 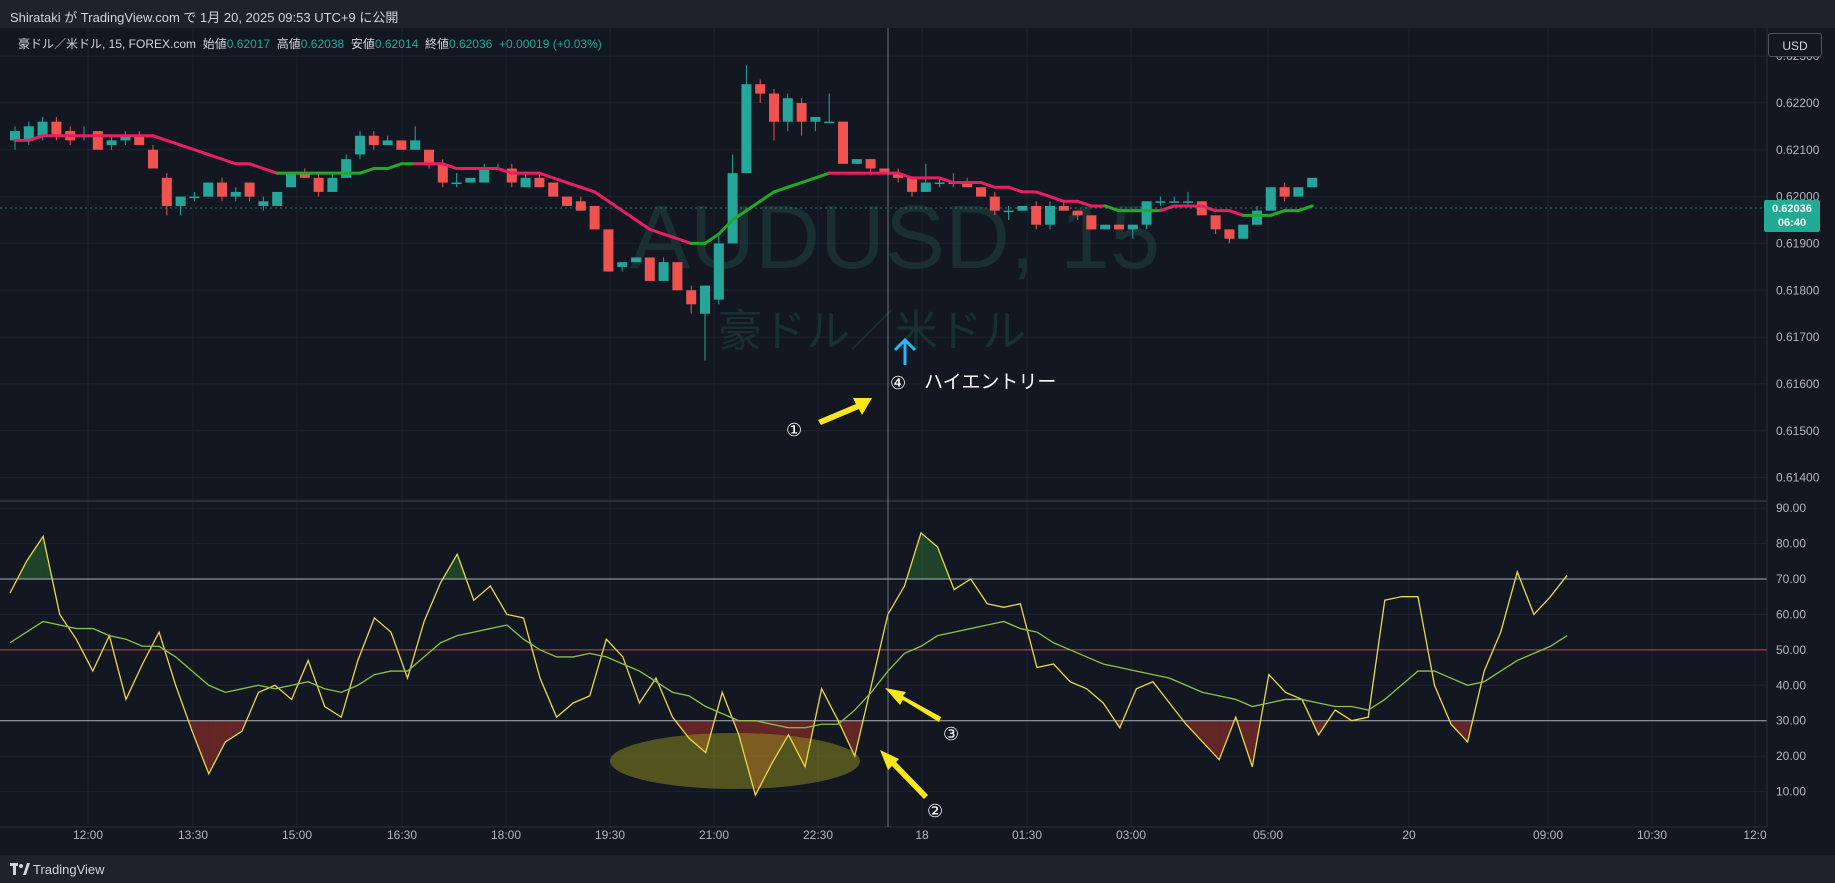 What do you see at coordinates (1798, 337) in the screenshot?
I see `price-tick-label: 0.61700` at bounding box center [1798, 337].